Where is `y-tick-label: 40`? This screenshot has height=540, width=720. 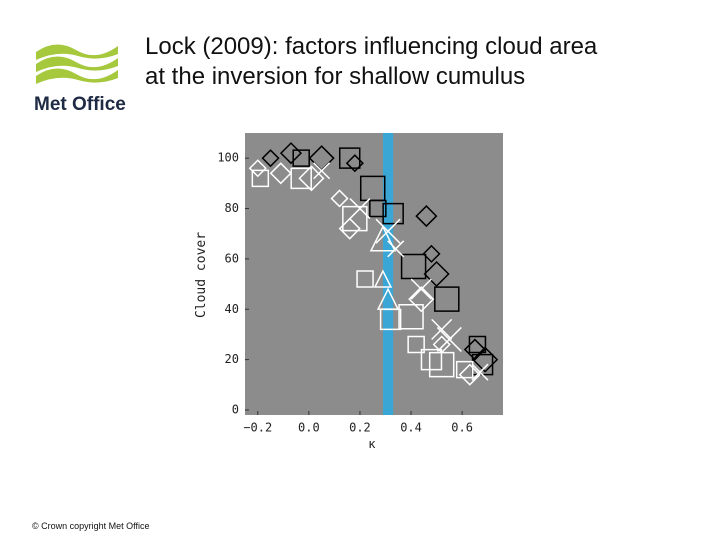
y-tick-label: 40 is located at coordinates (232, 309).